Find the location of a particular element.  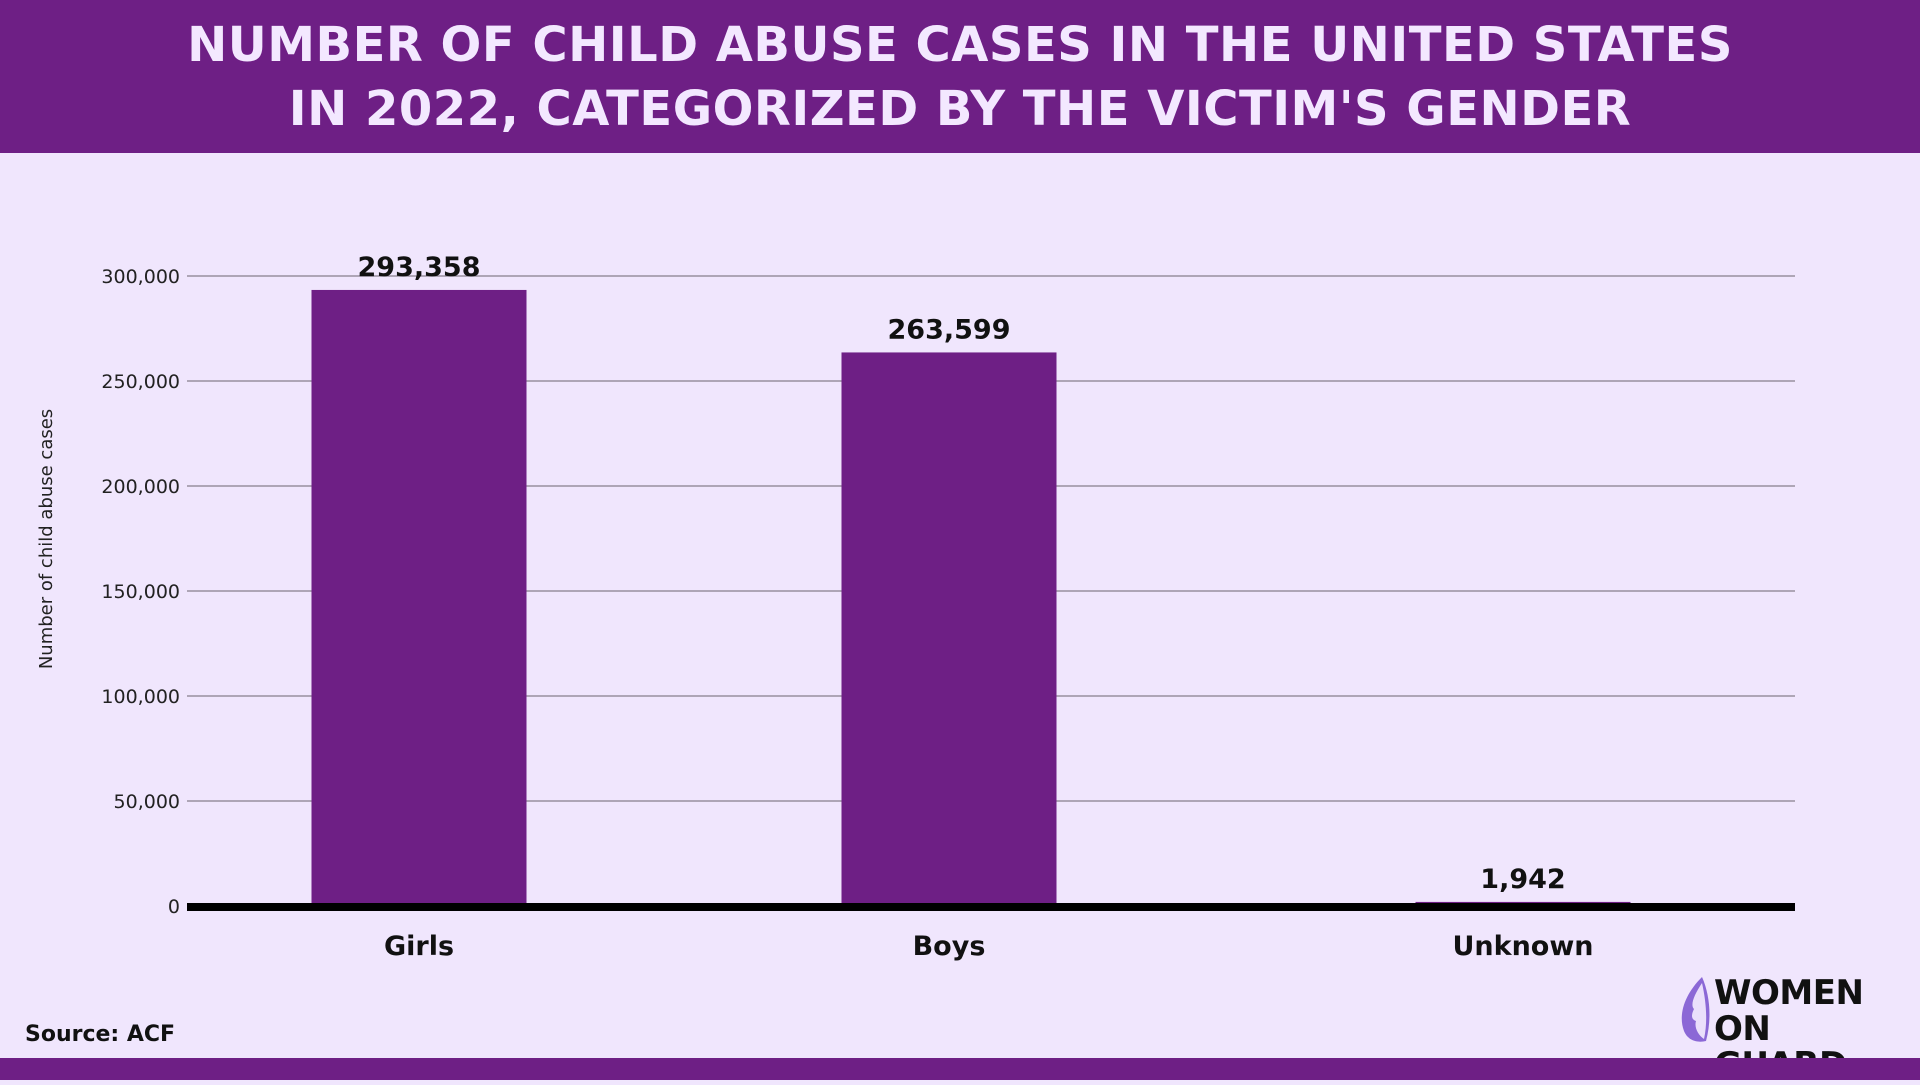

y-tick-label: 50,000 is located at coordinates (147, 802).